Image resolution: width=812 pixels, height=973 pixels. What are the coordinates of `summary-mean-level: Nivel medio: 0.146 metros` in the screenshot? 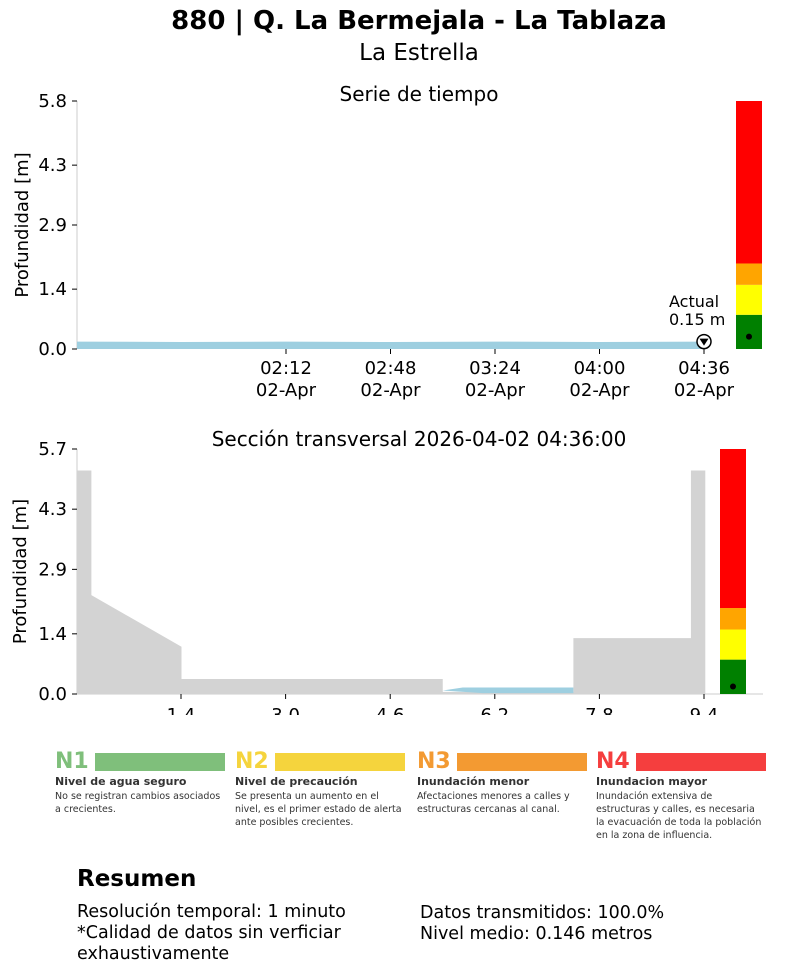 It's located at (536, 934).